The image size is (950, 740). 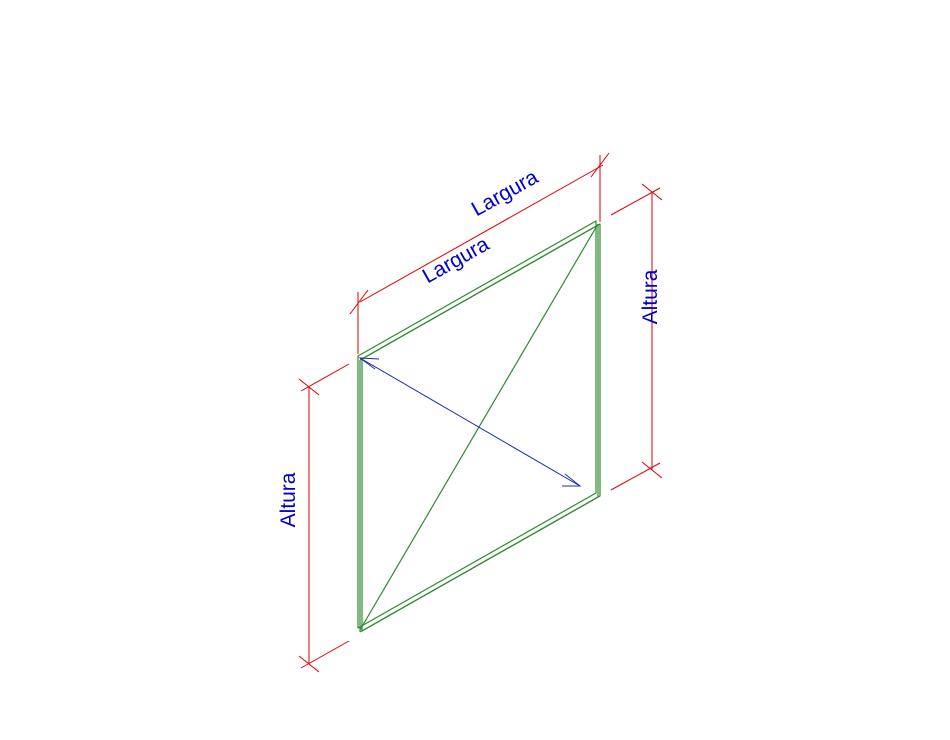 I want to click on tick-mark-left, so click(x=359, y=302).